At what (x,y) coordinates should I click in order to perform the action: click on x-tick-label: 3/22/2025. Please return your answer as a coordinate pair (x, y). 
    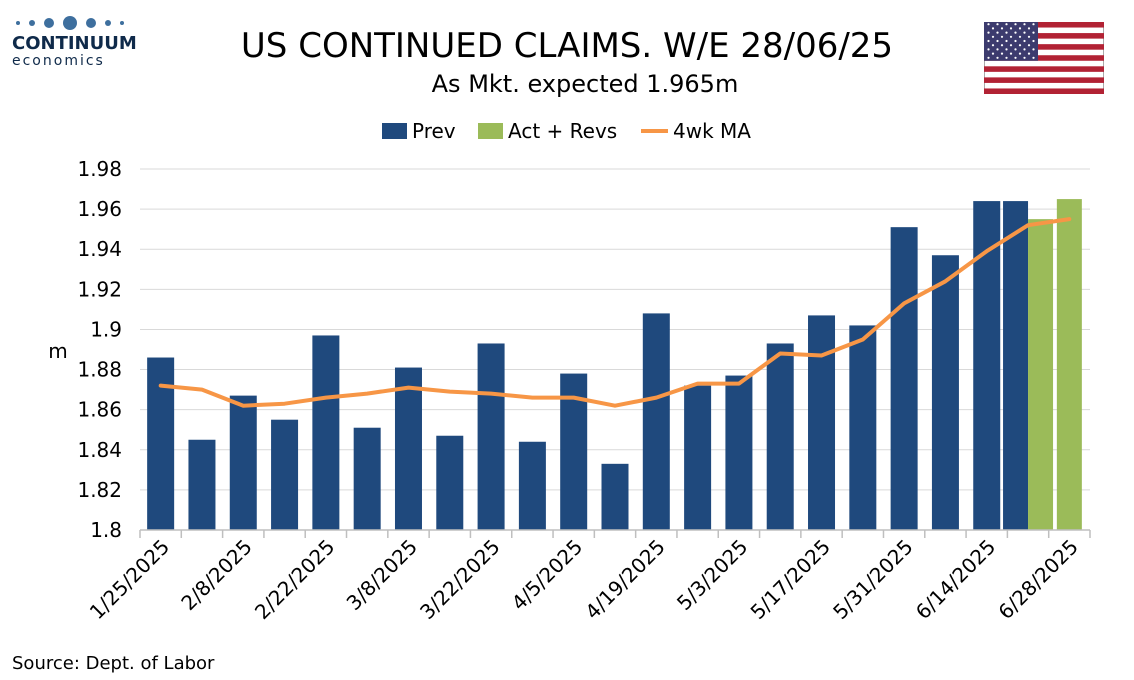
    Looking at the image, I should click on (459, 579).